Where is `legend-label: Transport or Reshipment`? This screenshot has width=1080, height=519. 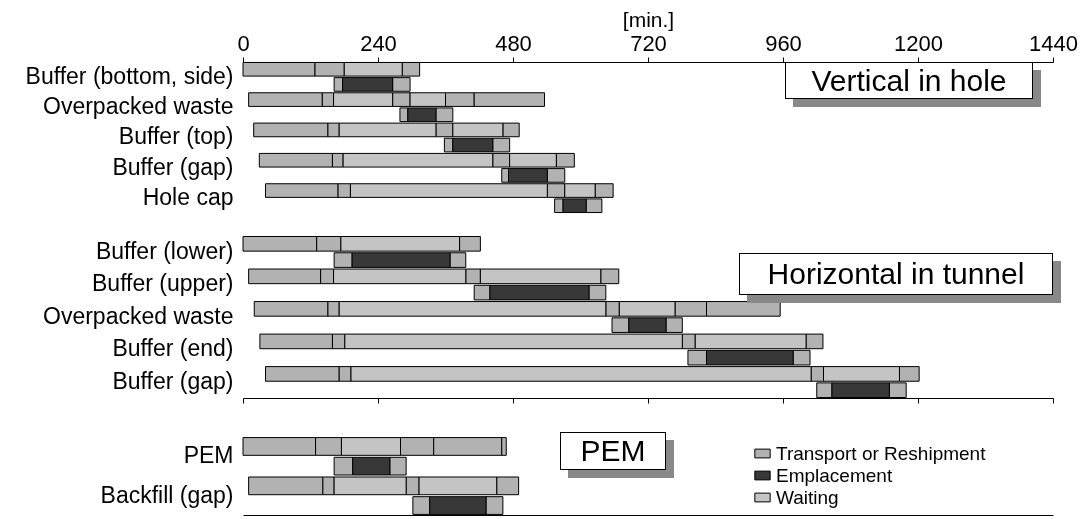 legend-label: Transport or Reshipment is located at coordinates (881, 453).